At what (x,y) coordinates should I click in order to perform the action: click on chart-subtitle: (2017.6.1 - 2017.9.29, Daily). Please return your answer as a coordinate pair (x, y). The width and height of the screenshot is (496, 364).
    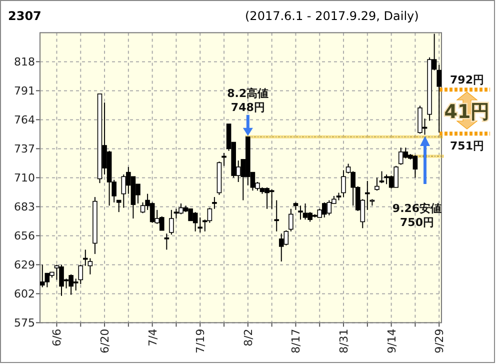
    Looking at the image, I should click on (332, 16).